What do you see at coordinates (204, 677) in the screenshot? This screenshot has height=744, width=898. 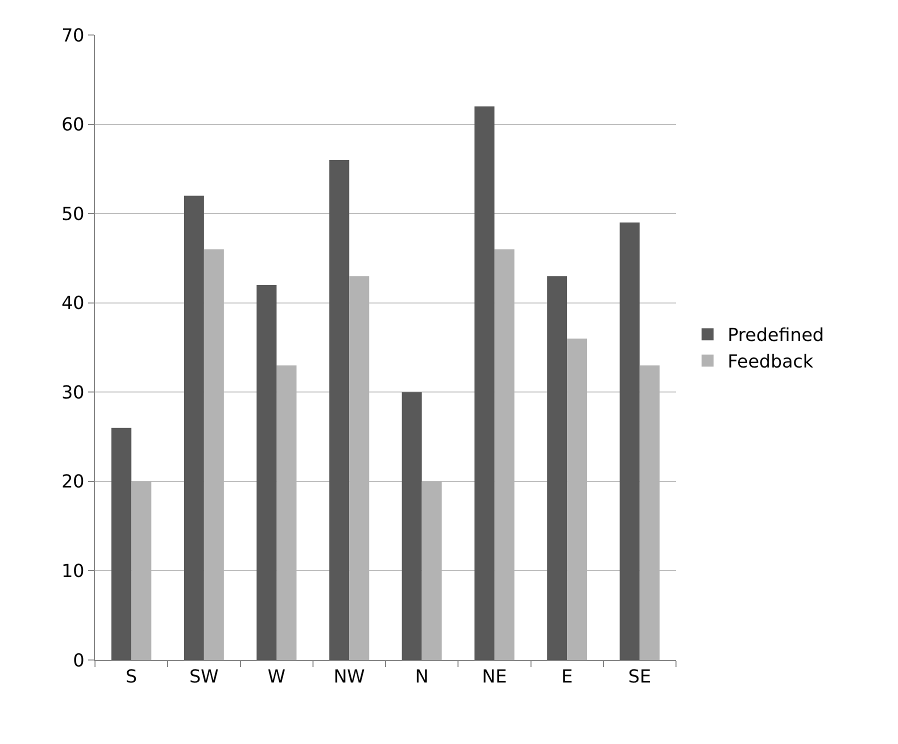 I see `x-tick-label: SW` at bounding box center [204, 677].